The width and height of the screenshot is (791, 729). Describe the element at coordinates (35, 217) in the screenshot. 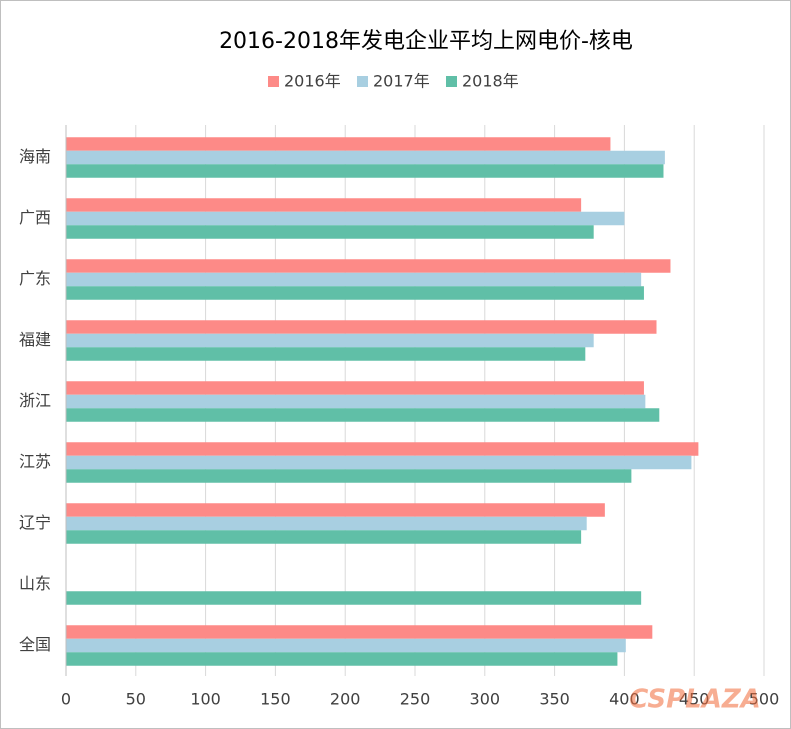

I see `y-tick-label: 广西` at that location.